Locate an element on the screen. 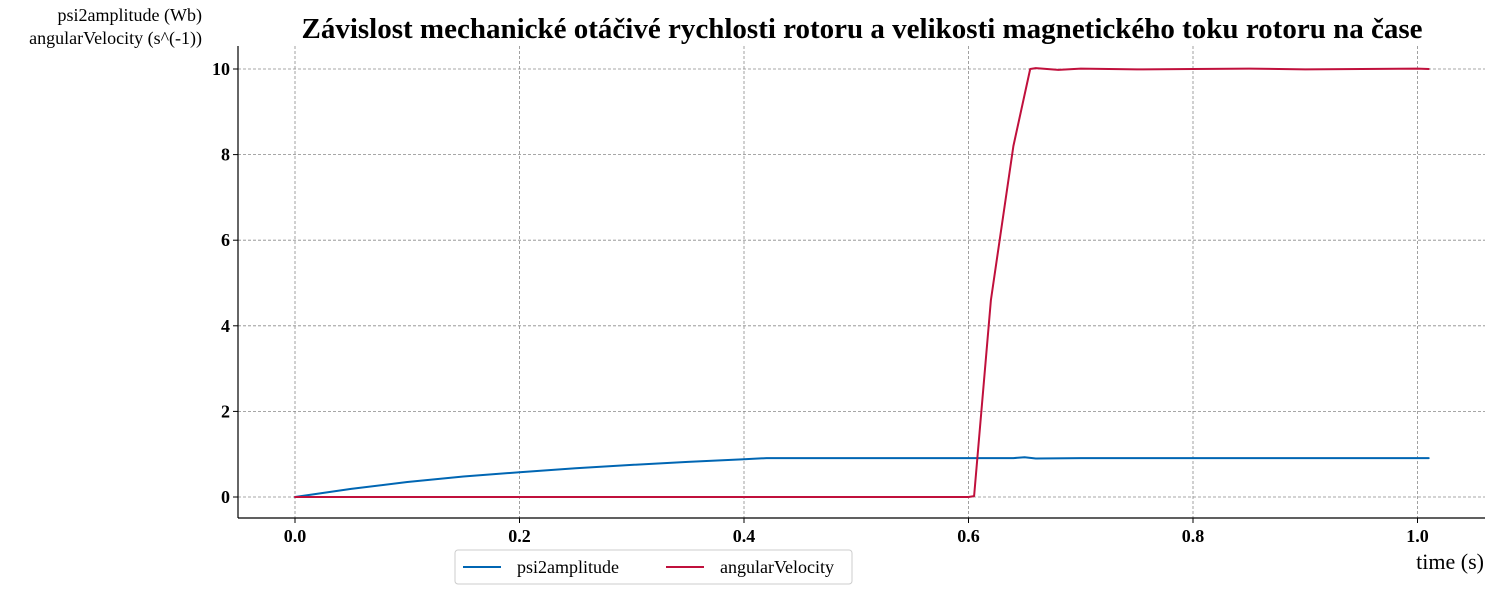  legend-label-psi2amplitude: psi2amplitude is located at coordinates (568, 567).